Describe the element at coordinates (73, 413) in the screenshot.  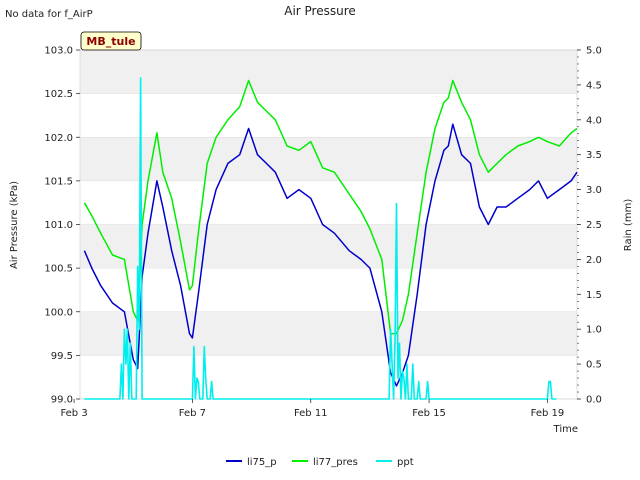
I see `x-tick-label: Feb 3` at that location.